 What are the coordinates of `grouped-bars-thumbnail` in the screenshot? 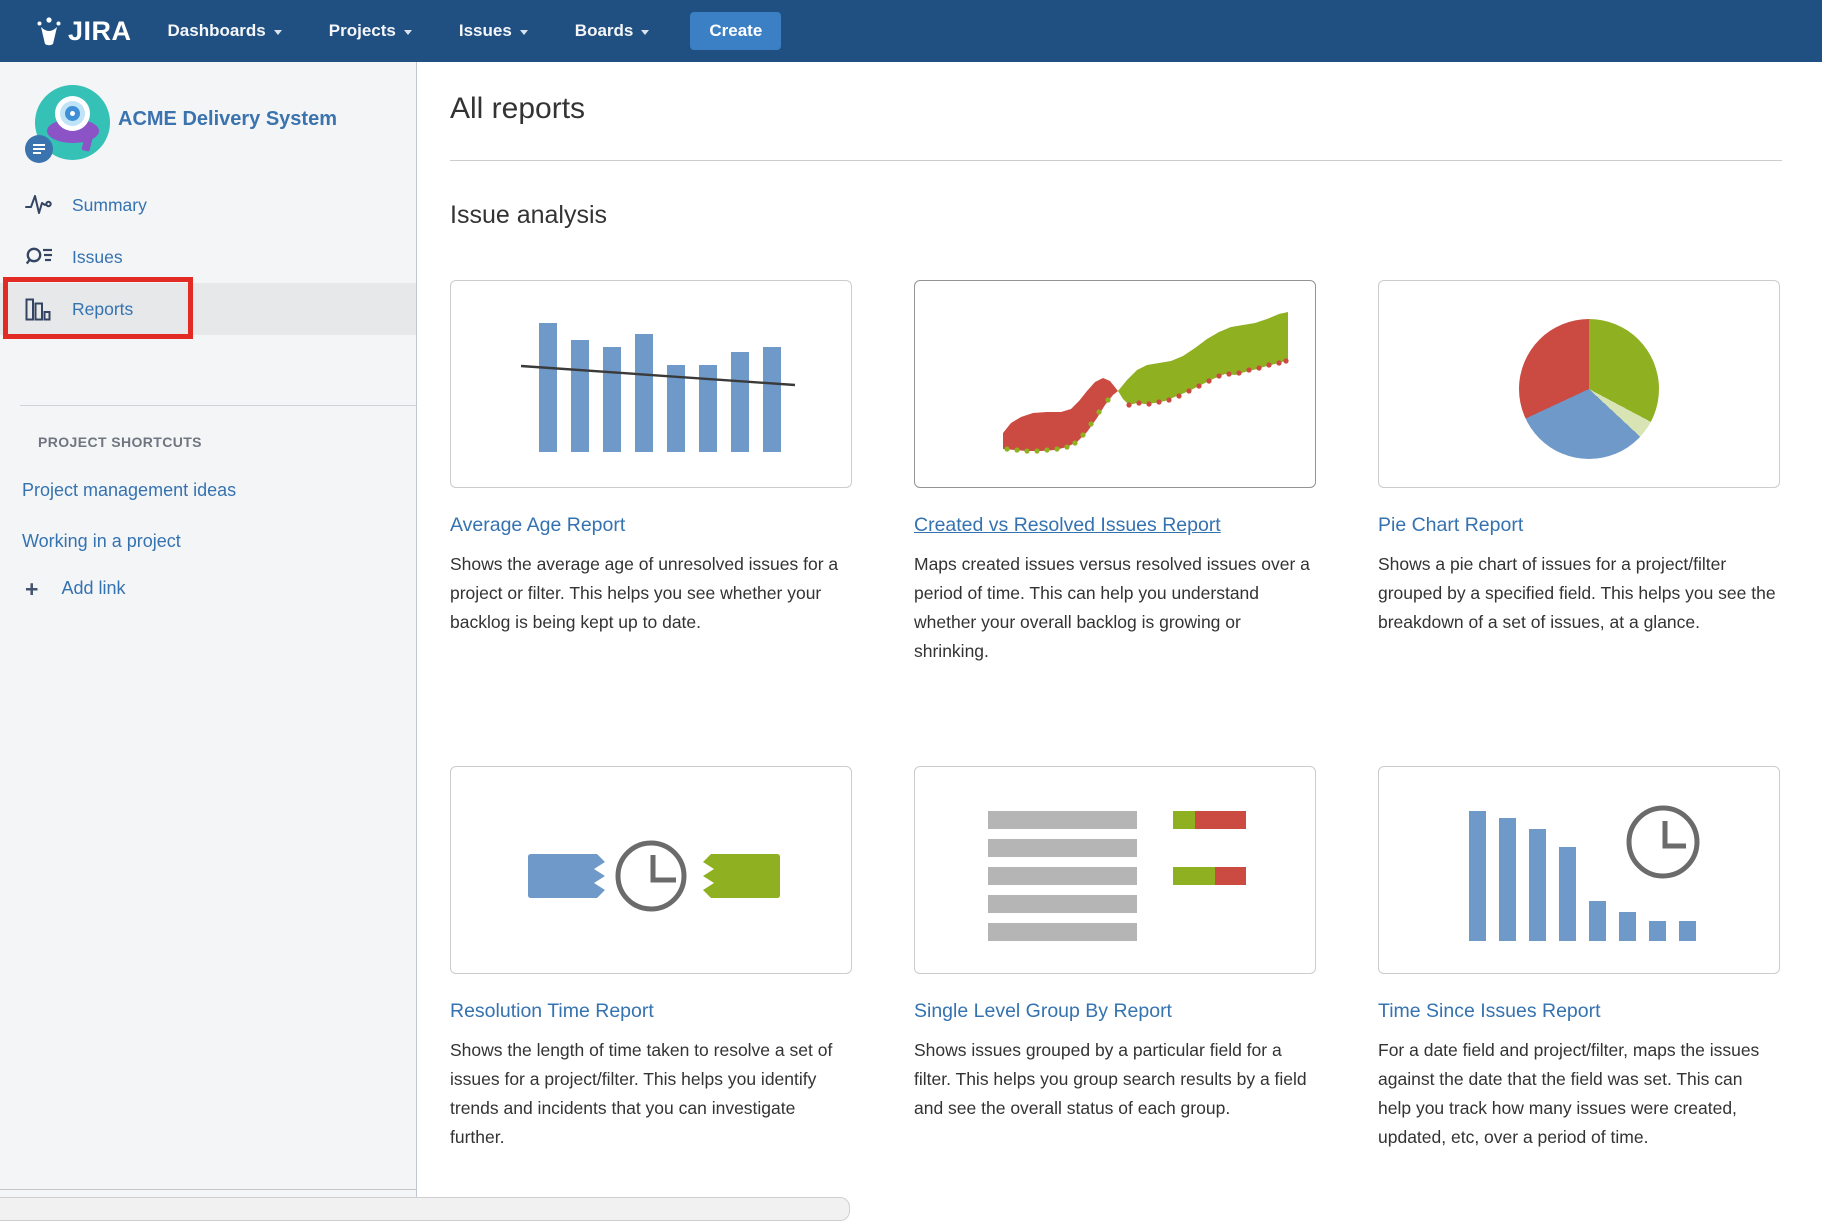 It's located at (1117, 876).